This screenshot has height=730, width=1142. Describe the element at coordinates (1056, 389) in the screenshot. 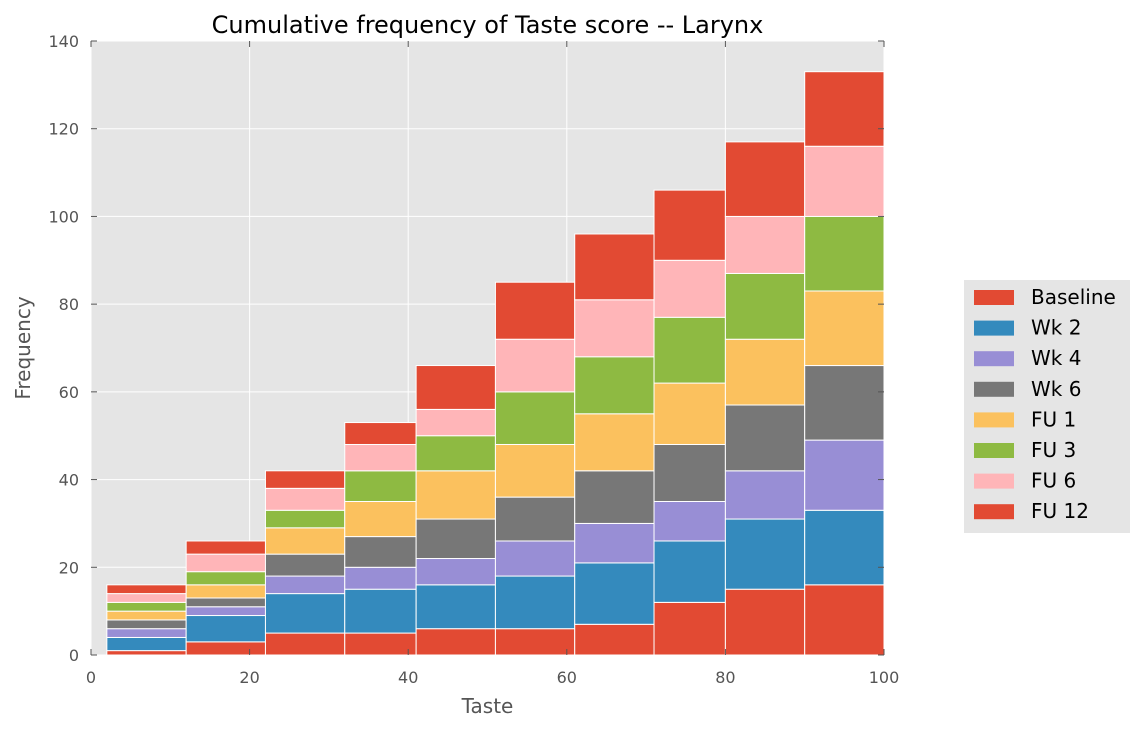

I see `legend-label: Wk 6` at that location.